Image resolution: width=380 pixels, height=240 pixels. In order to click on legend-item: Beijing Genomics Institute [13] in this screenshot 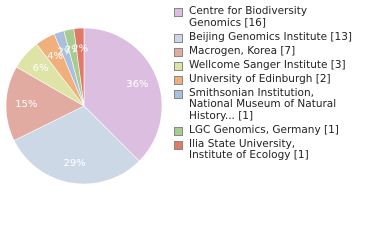, I will do `click(275, 37)`.